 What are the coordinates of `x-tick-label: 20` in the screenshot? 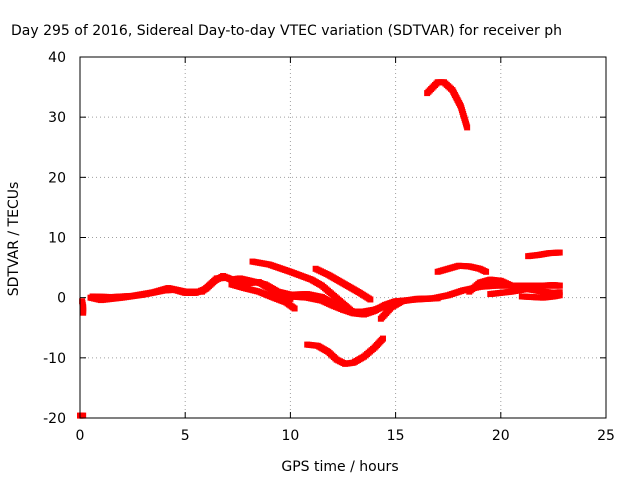 It's located at (501, 436).